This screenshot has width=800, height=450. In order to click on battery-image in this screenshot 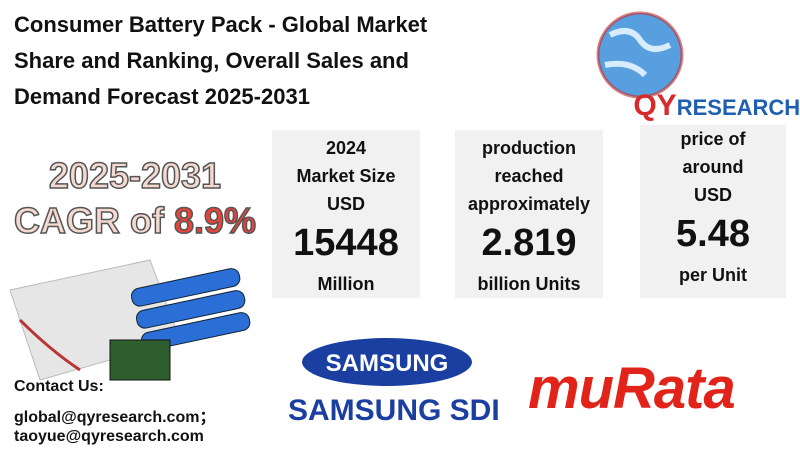, I will do `click(130, 320)`.